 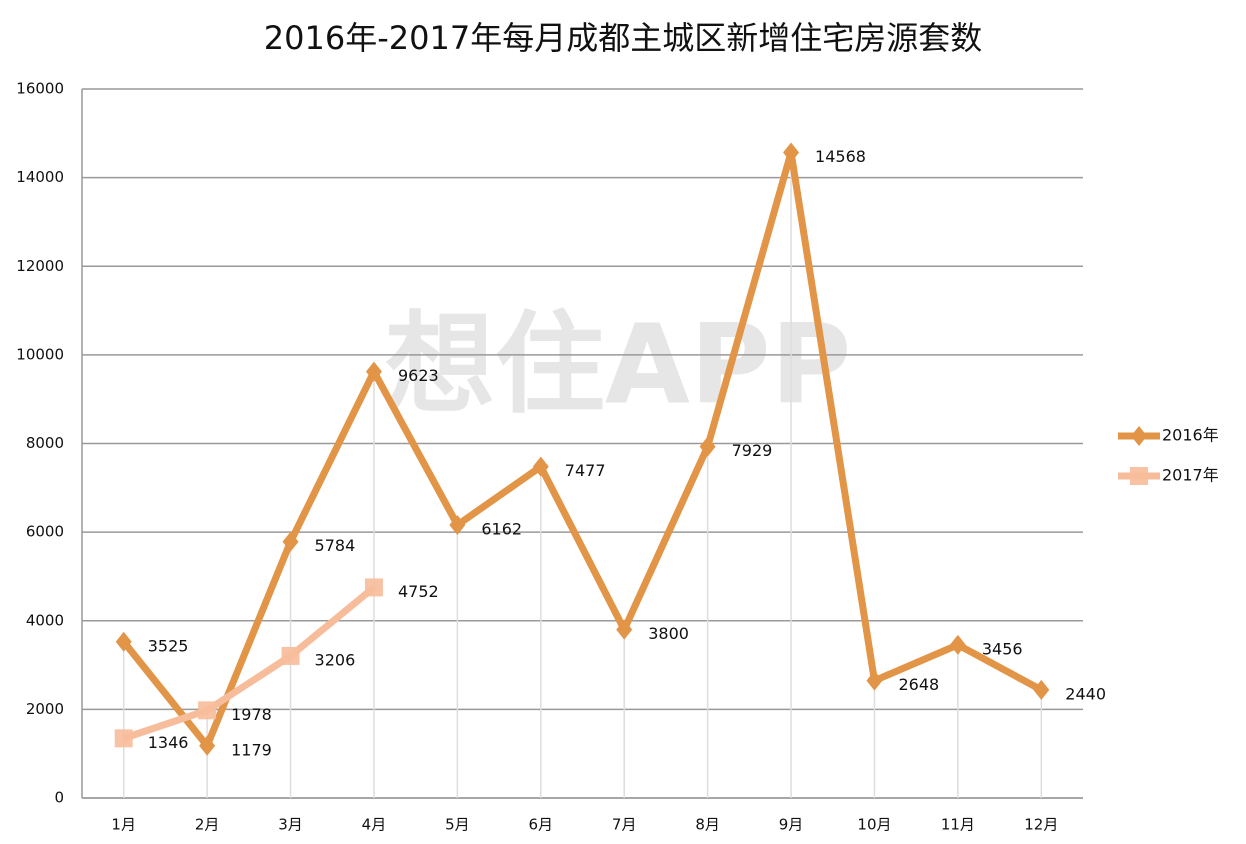 What do you see at coordinates (45, 532) in the screenshot?
I see `y-tick-label: 6000` at bounding box center [45, 532].